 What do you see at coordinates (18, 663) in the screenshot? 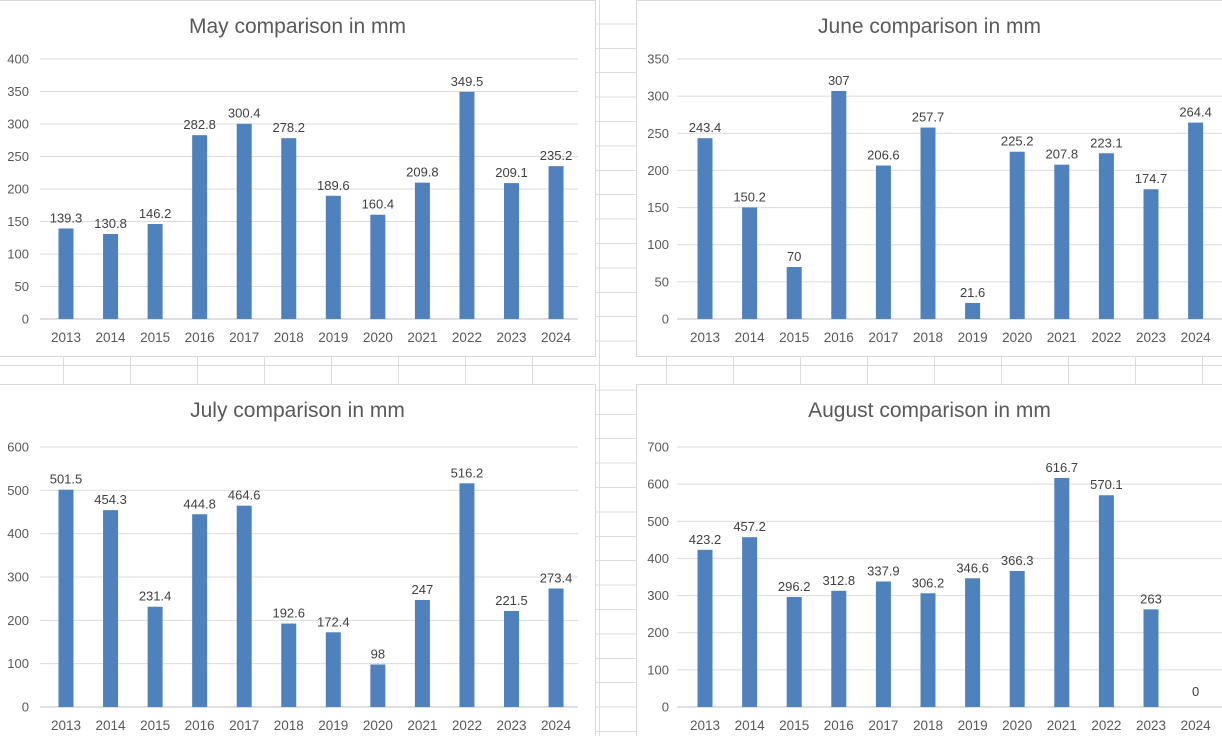
I see `y-tick-label: 100` at bounding box center [18, 663].